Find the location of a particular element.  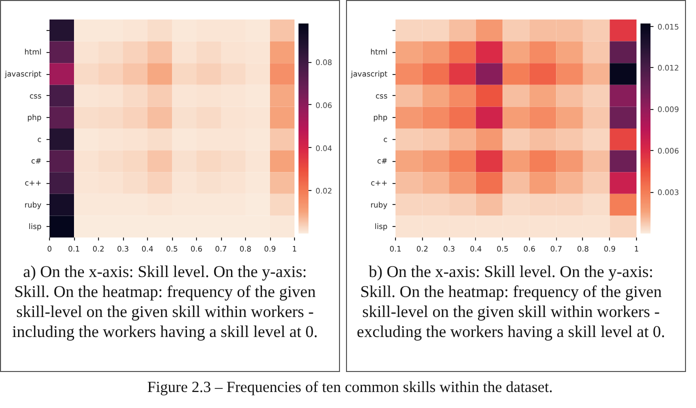

caption: Figure 2.3 – Frequencies of ten common skills within the dataset. is located at coordinates (350, 388).